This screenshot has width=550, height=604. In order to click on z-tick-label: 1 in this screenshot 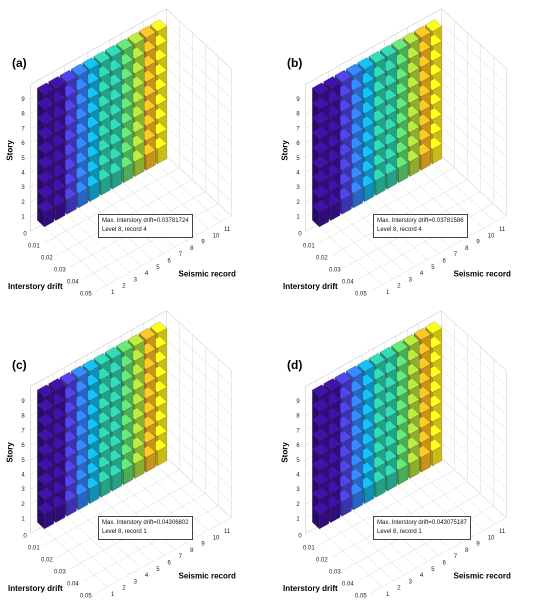, I will do `click(298, 520)`.